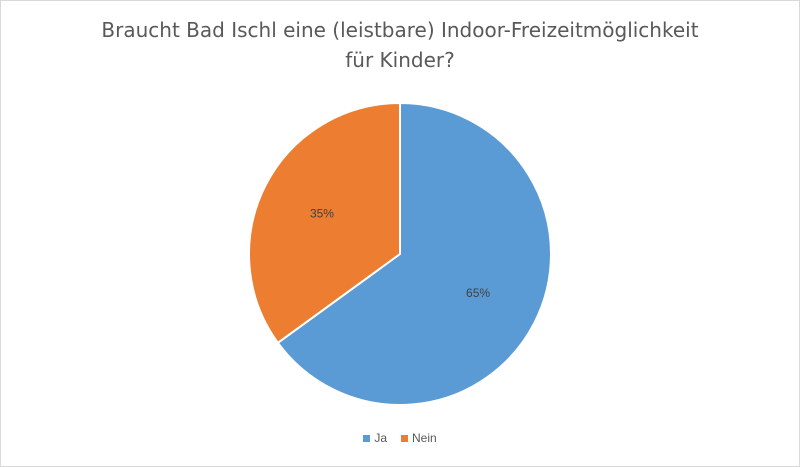 The width and height of the screenshot is (800, 467). Describe the element at coordinates (478, 293) in the screenshot. I see `data-label-ja: 65%` at that location.